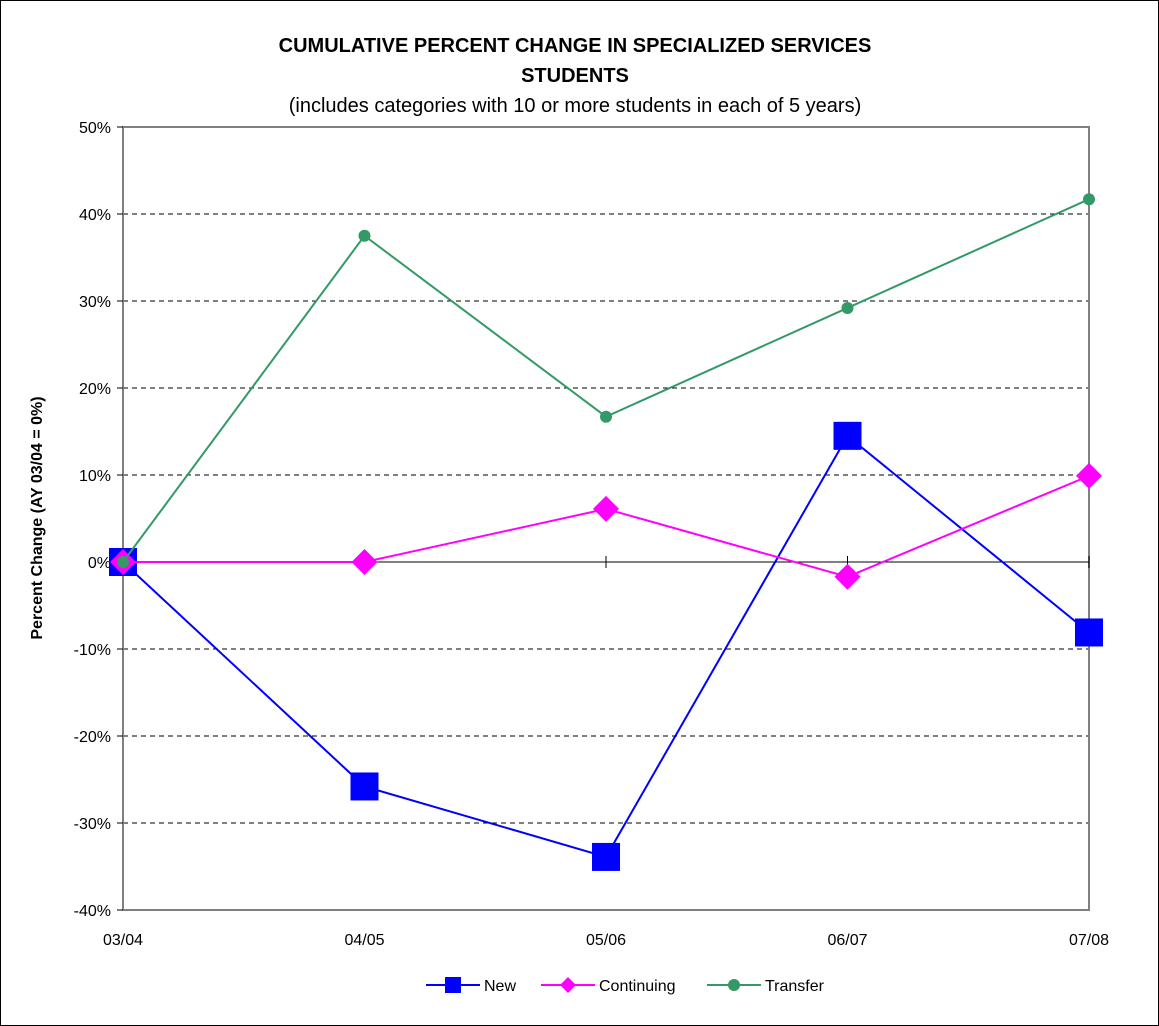  I want to click on y-tick-label: 20%, so click(95, 389).